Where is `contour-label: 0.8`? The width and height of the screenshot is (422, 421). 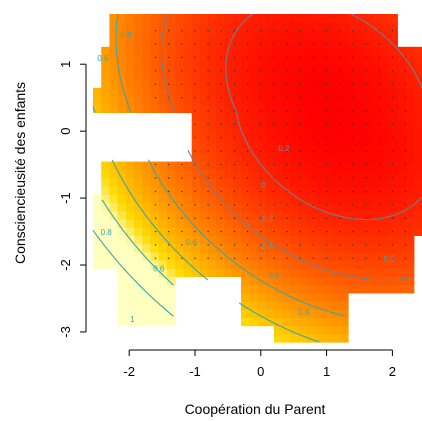
contour-label: 0.8 is located at coordinates (304, 312).